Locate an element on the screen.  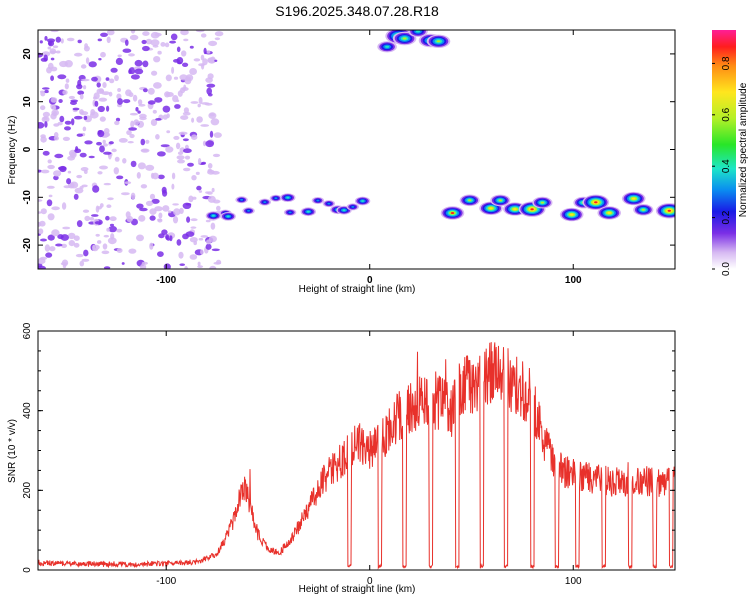
y-tick-label: 20 is located at coordinates (27, 54).